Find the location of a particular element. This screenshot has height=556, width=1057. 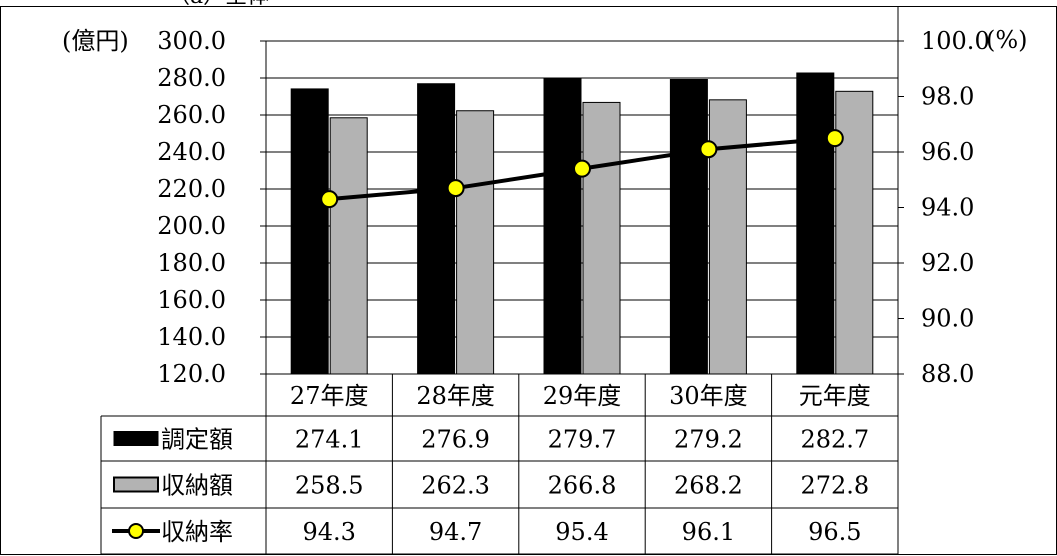

category-label: 27年度 is located at coordinates (329, 396).